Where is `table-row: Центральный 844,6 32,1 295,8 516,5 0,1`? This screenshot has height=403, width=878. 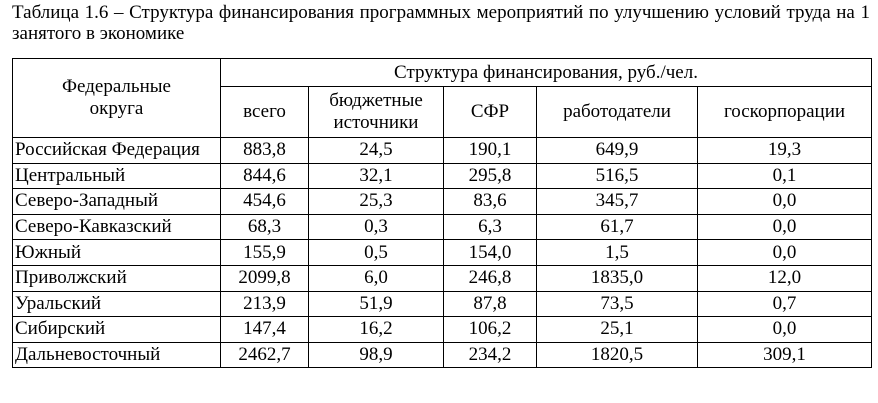
table-row: Центральный 844,6 32,1 295,8 516,5 0,1 is located at coordinates (442, 176).